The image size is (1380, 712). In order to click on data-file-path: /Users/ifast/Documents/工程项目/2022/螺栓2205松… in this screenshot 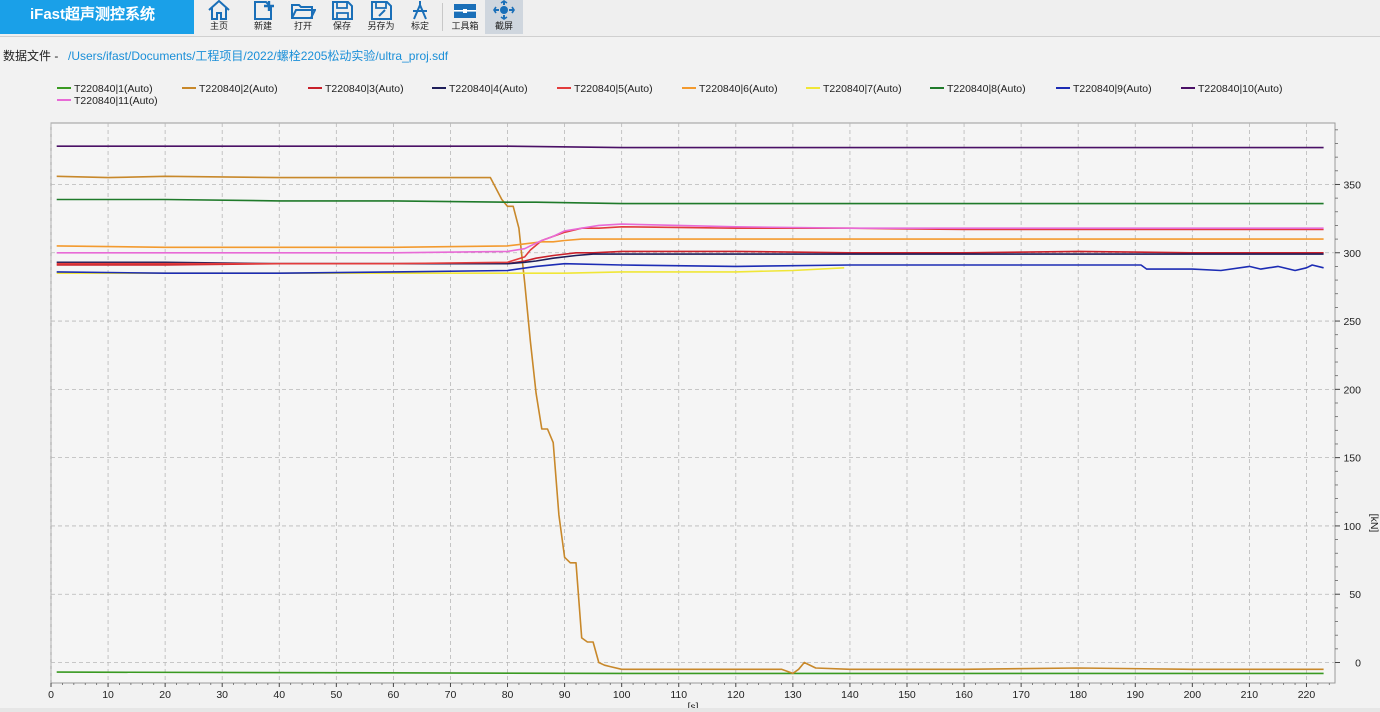, I will do `click(258, 56)`.